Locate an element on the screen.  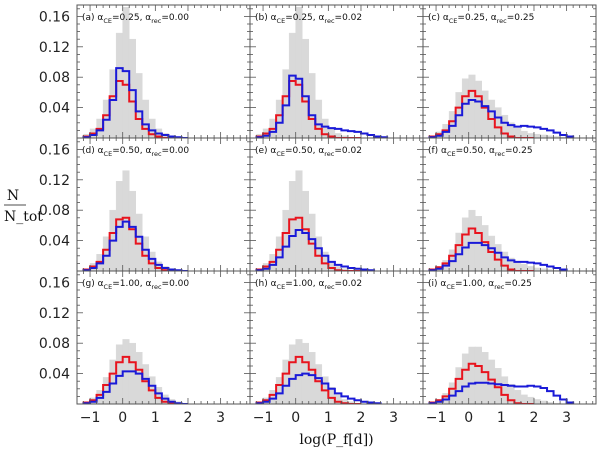
panel-i: (i) αCE=1.00, αrec=0.25 −1 0 1 2 3 is located at coordinates (509, 348).